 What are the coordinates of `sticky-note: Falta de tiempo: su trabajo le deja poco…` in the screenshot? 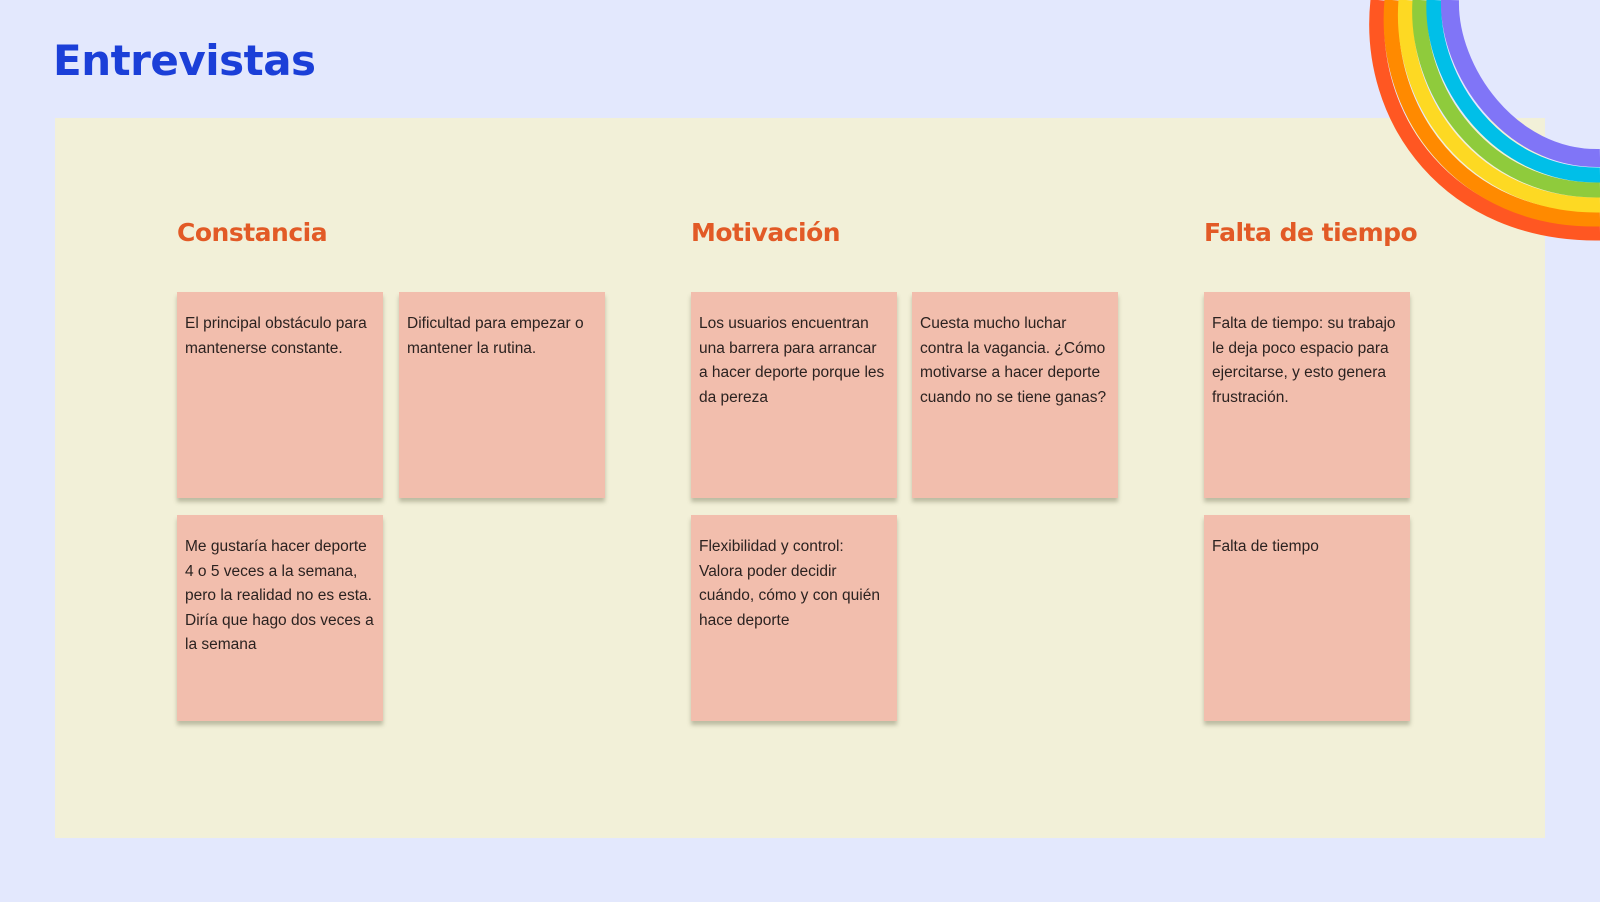 It's located at (1307, 395).